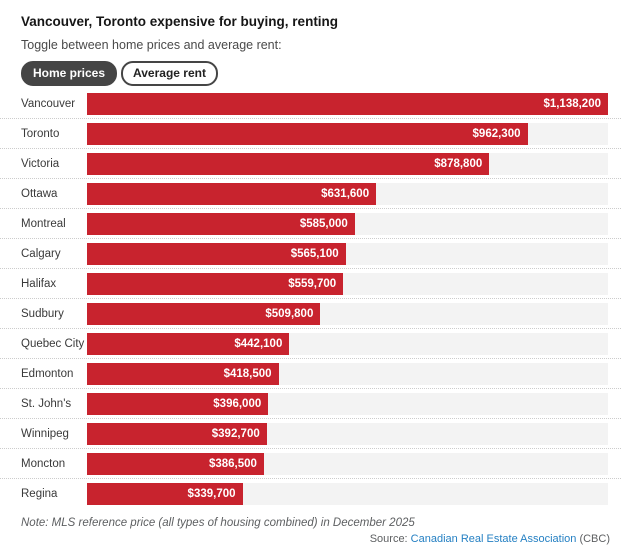 Image resolution: width=621 pixels, height=553 pixels. I want to click on source-suffix: (CBC), so click(593, 539).